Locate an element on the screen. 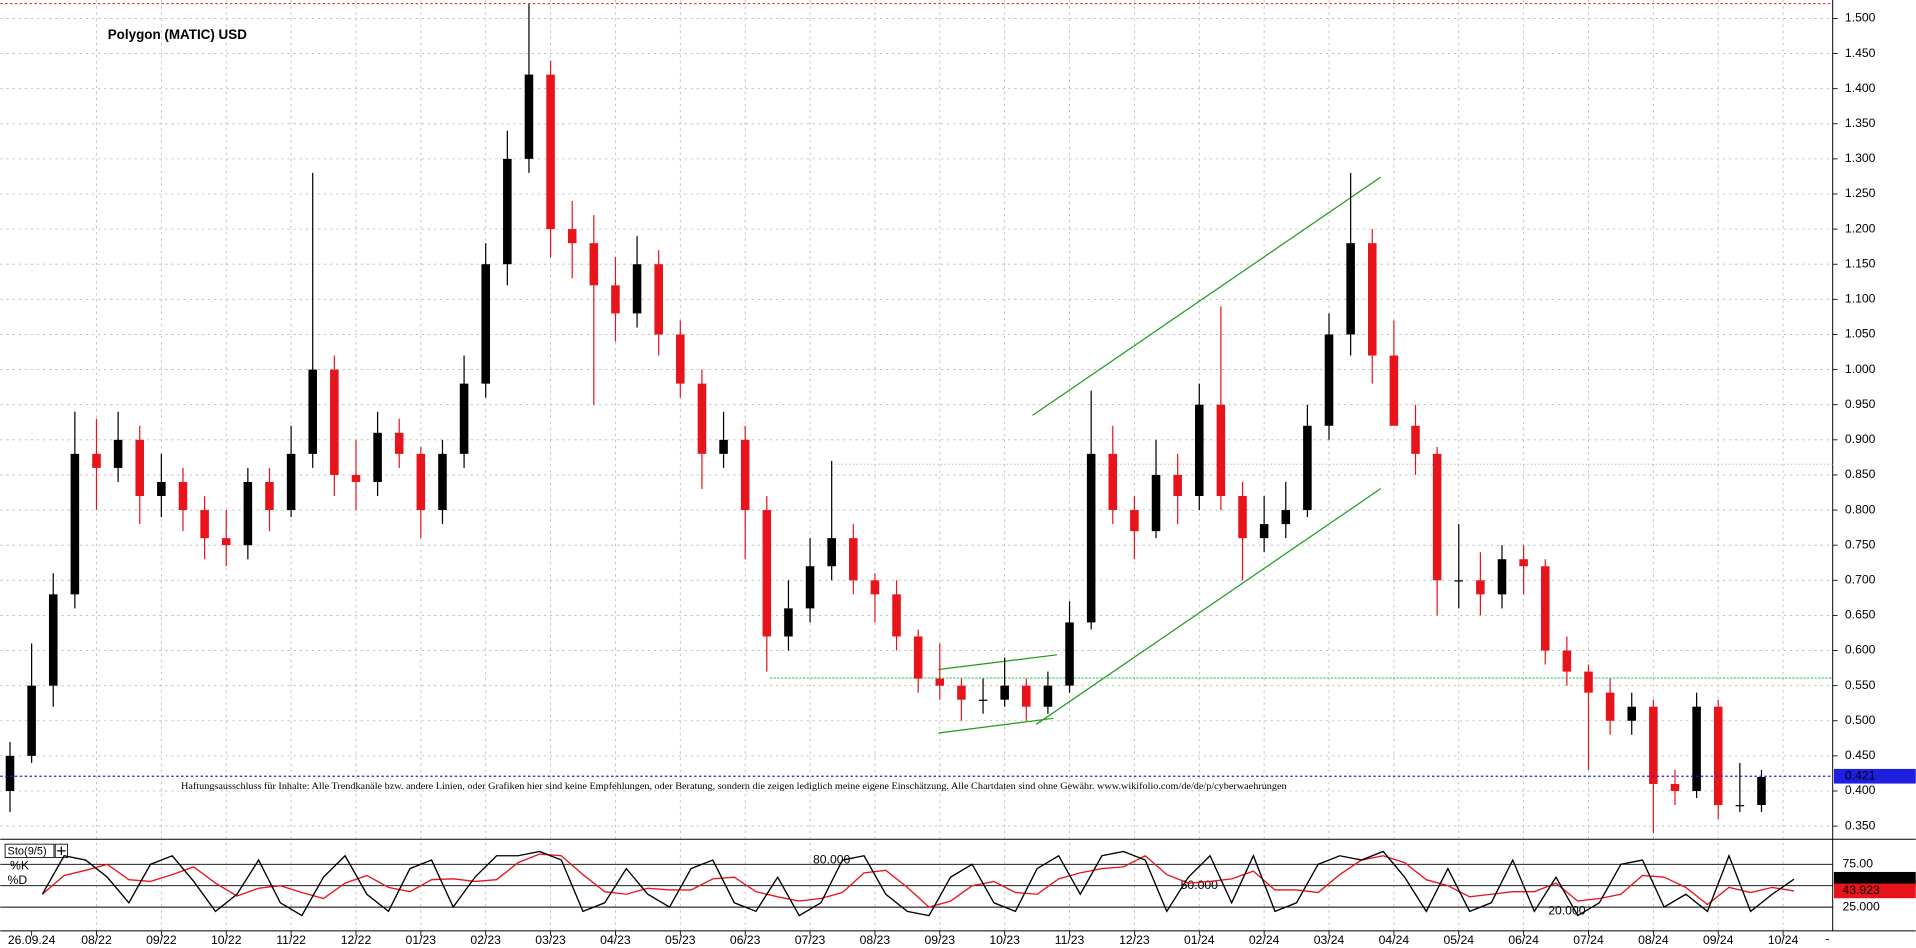  x-tick-label: 07/24 is located at coordinates (1588, 940).